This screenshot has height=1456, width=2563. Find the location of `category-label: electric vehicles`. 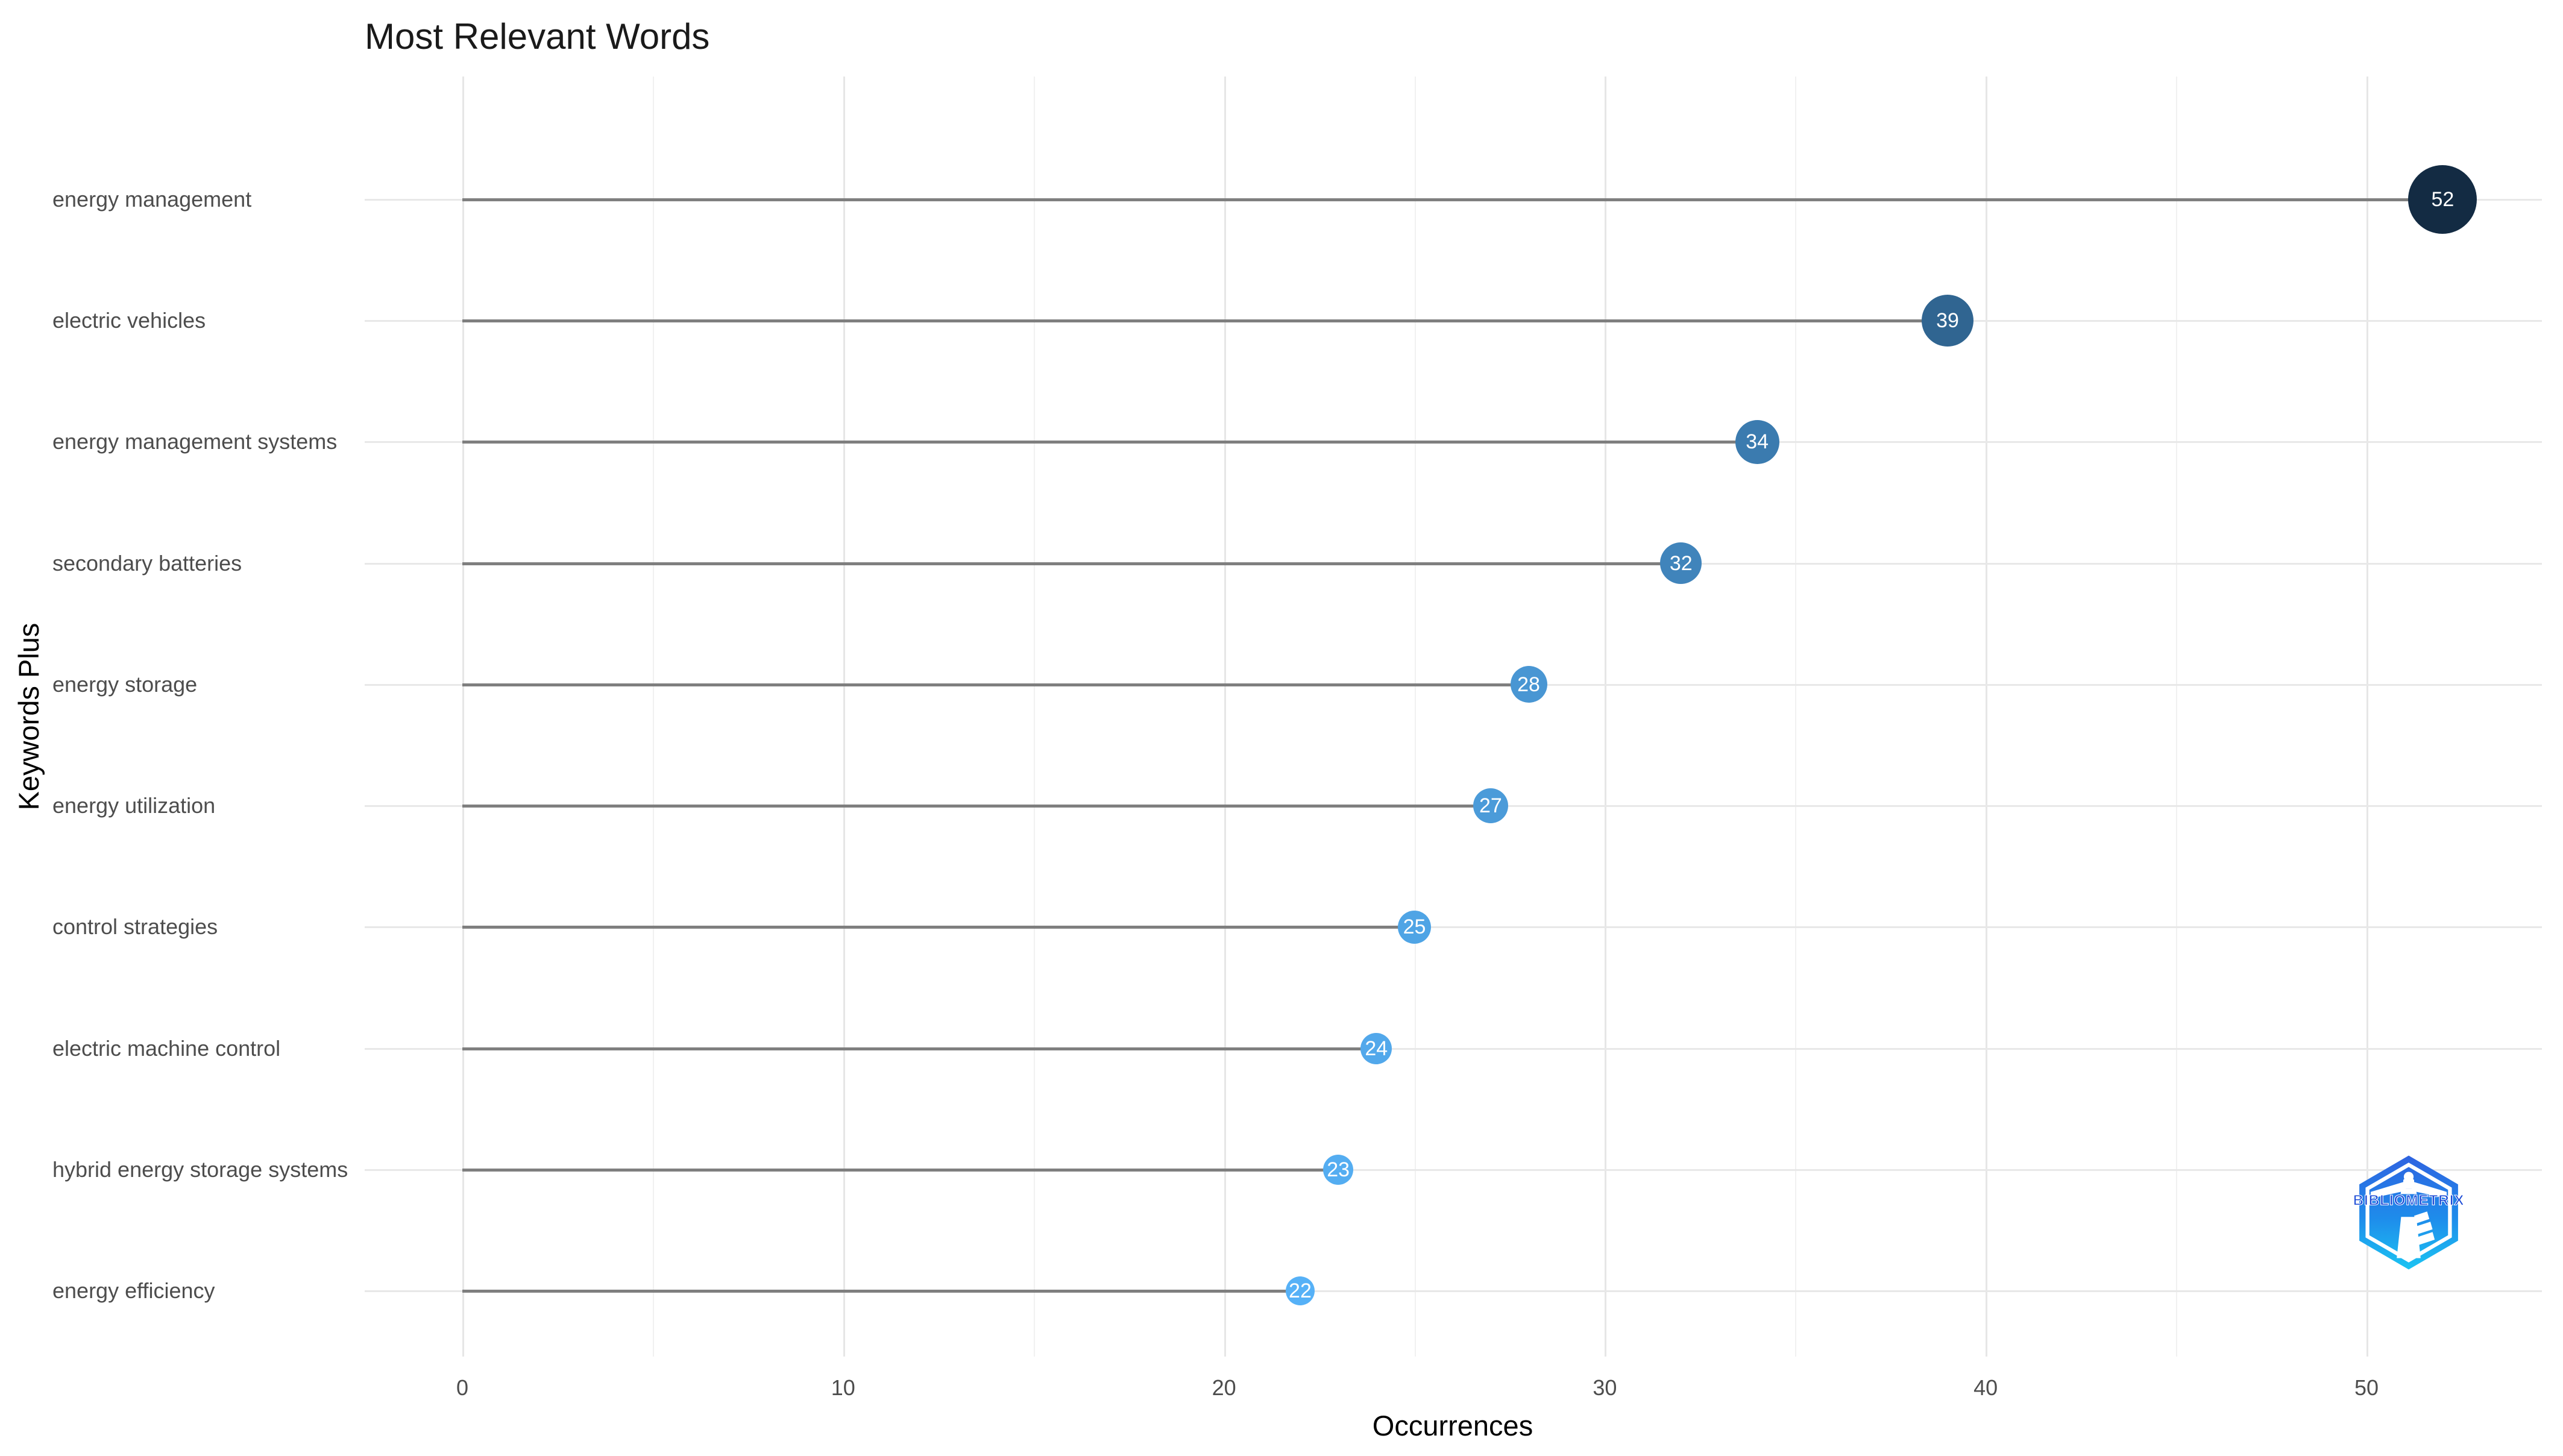

category-label: electric vehicles is located at coordinates (129, 320).